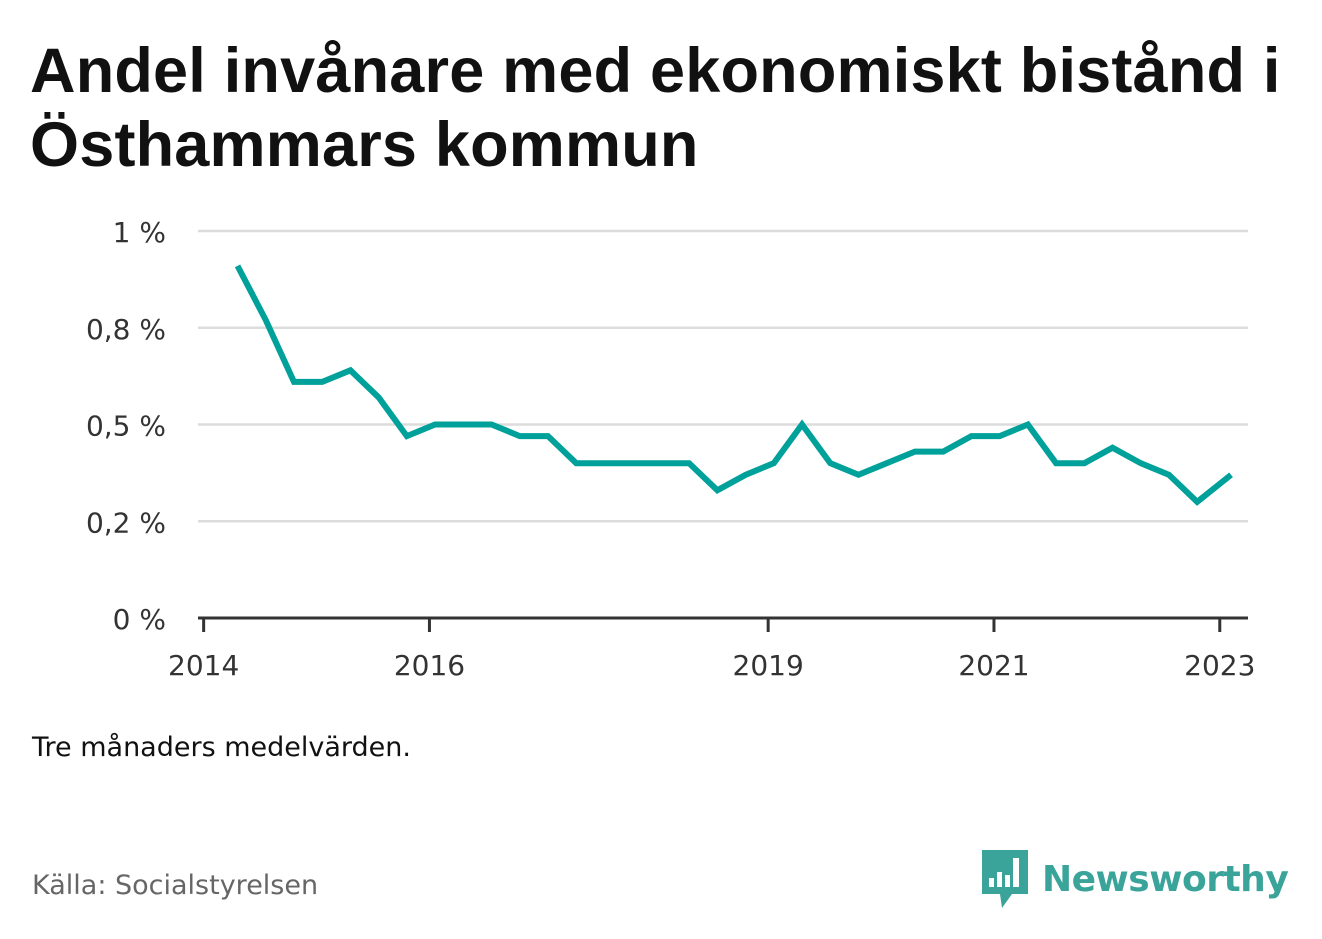  What do you see at coordinates (1005, 879) in the screenshot?
I see `bar-chart-bubble-icon` at bounding box center [1005, 879].